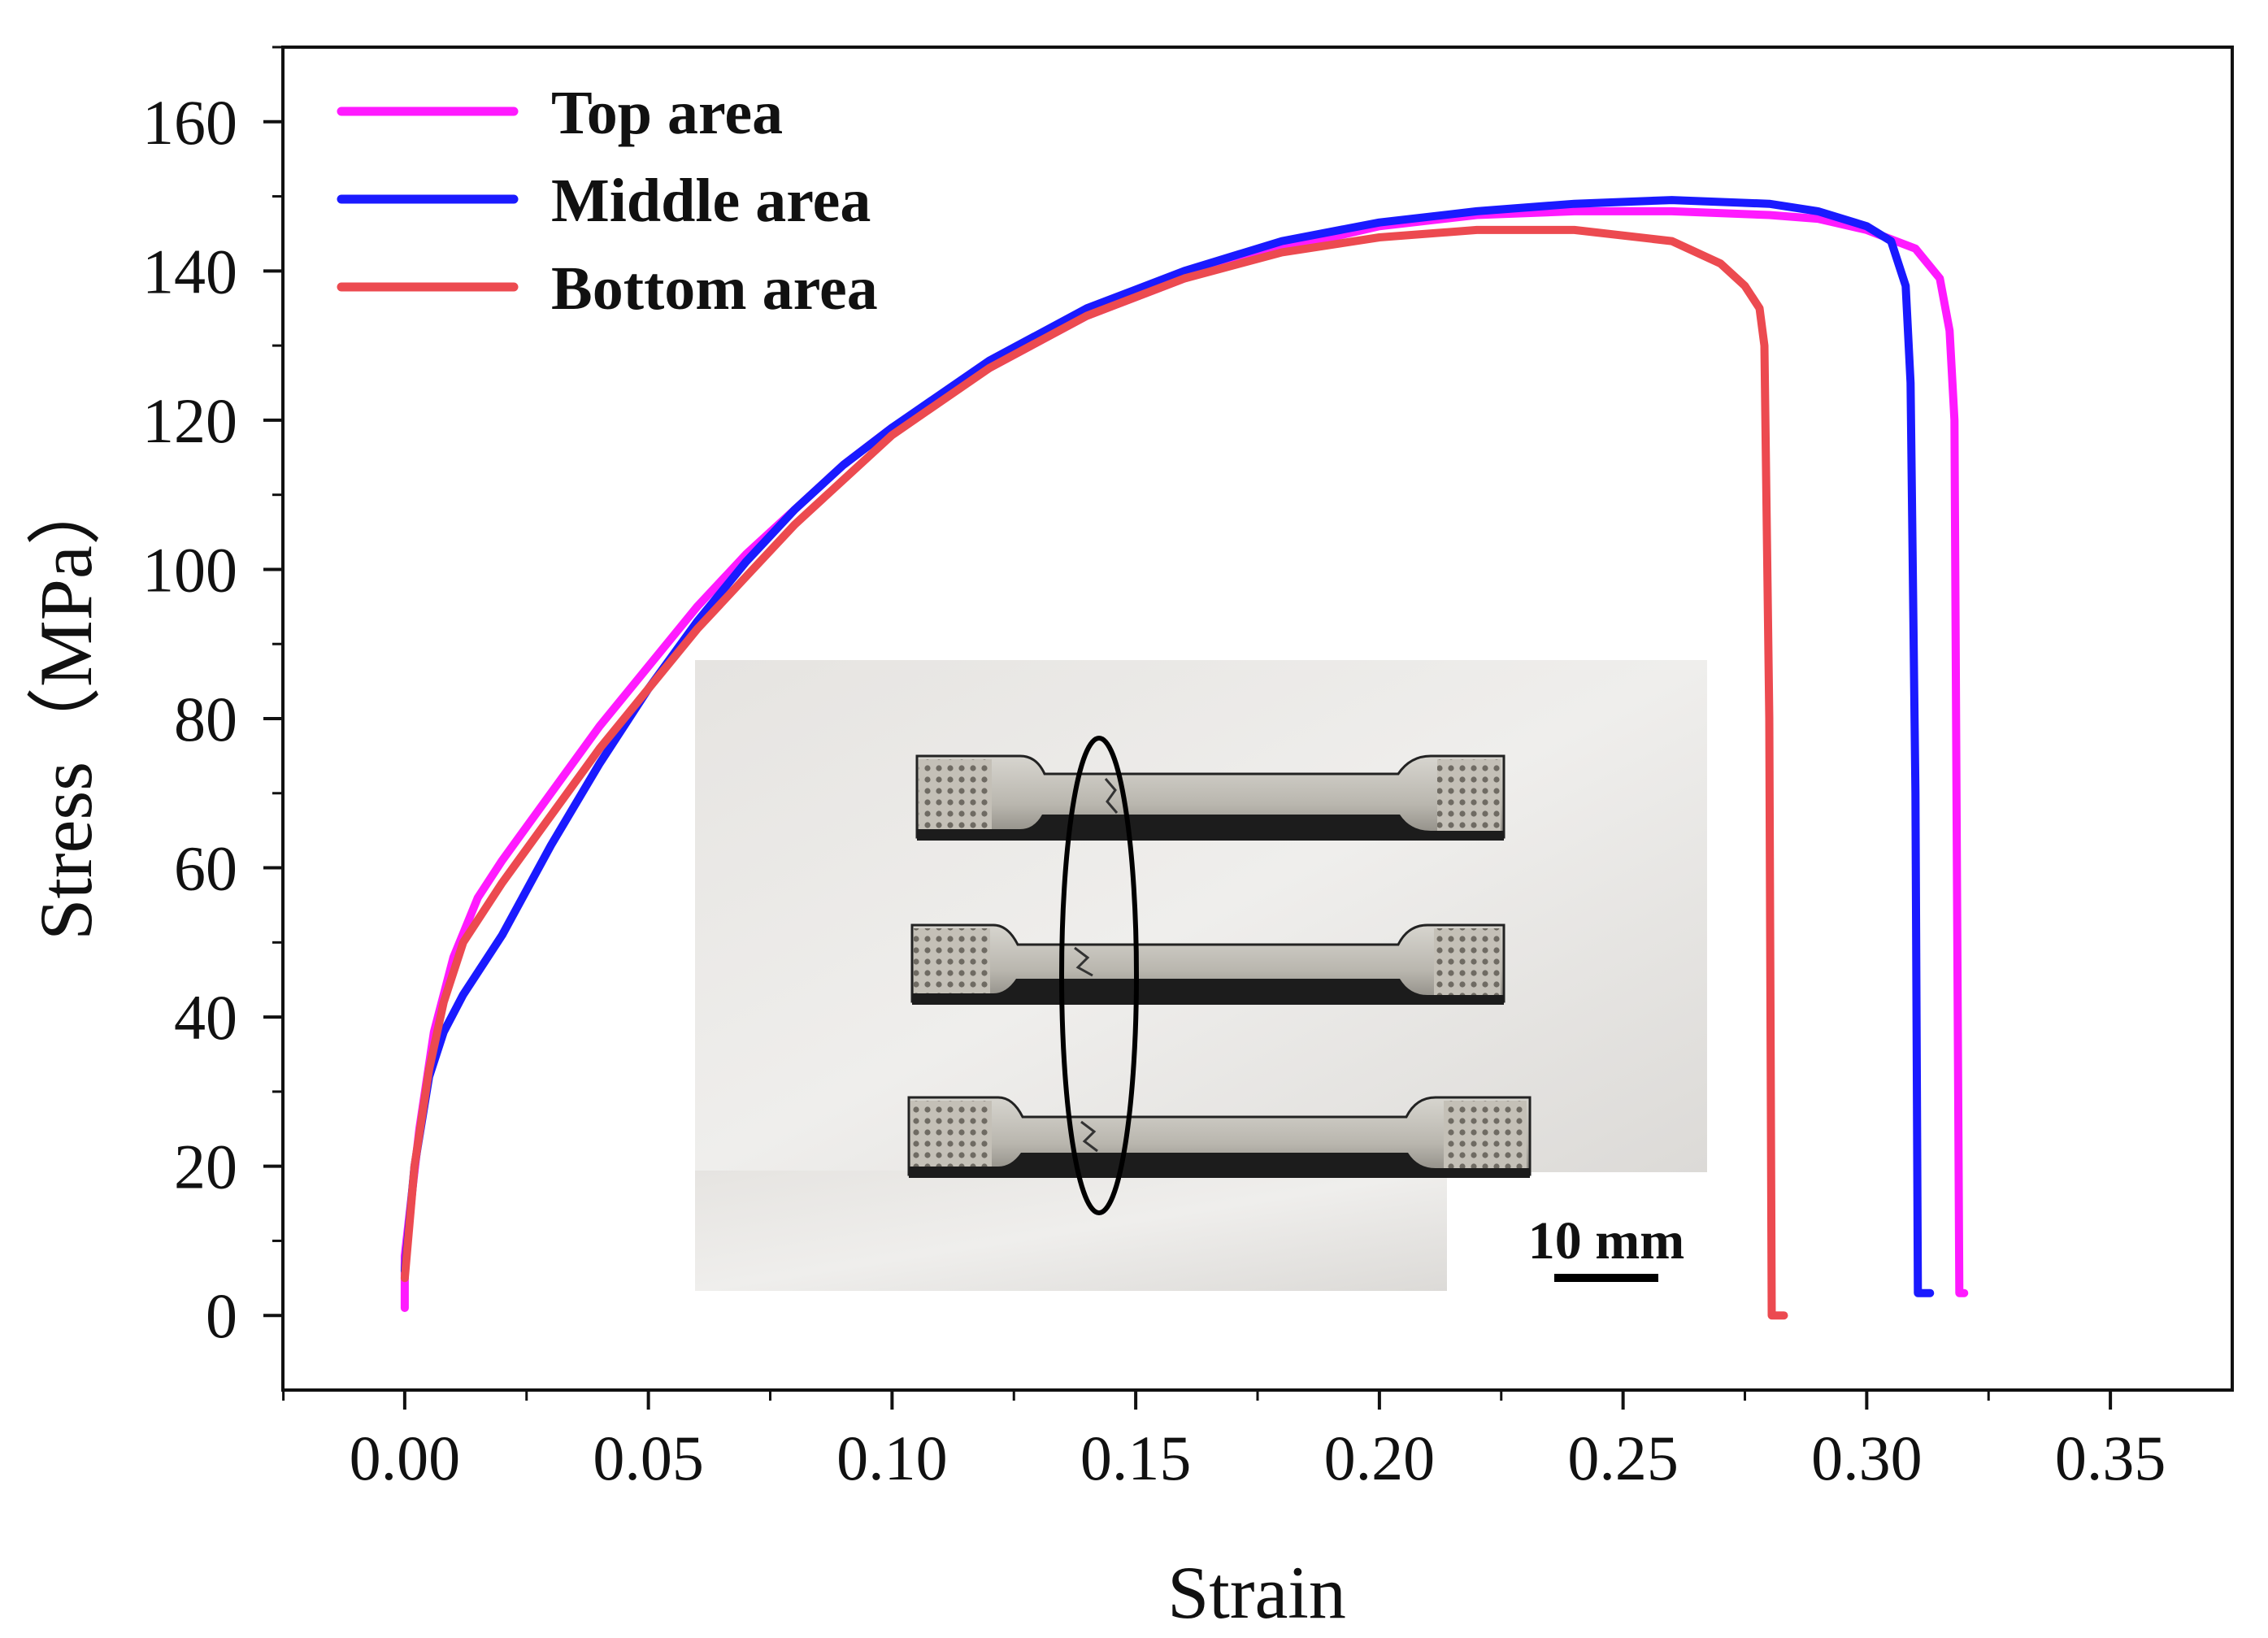  I want to click on specimen-top, so click(1210, 797).